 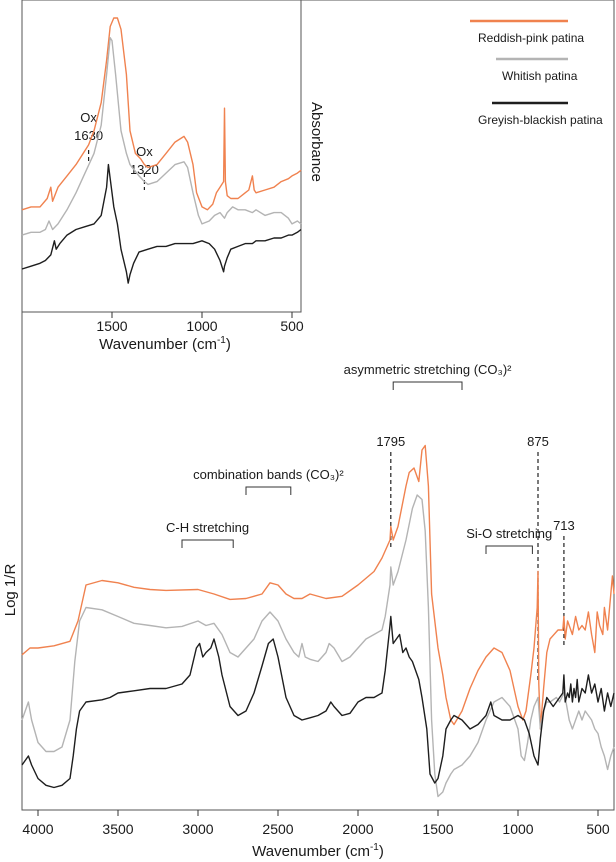 What do you see at coordinates (517, 829) in the screenshot?
I see `main-x-tick-label-1000: 1000` at bounding box center [517, 829].